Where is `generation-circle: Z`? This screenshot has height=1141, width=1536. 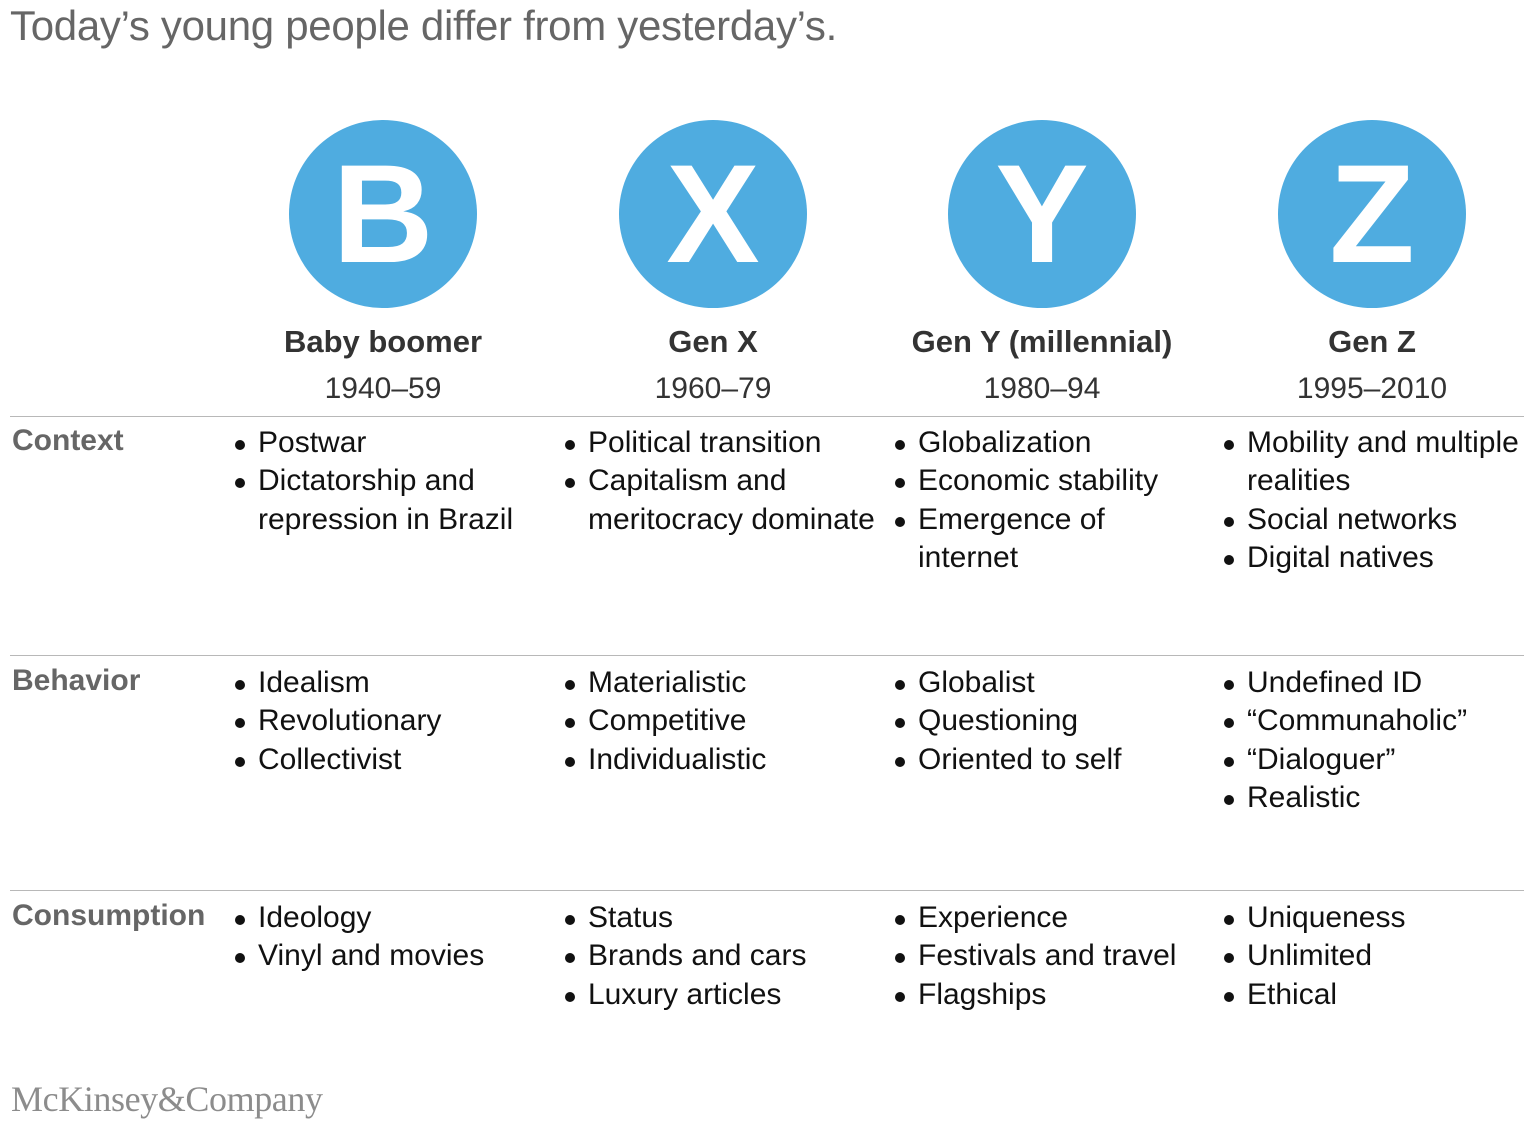 generation-circle: Z is located at coordinates (1372, 214).